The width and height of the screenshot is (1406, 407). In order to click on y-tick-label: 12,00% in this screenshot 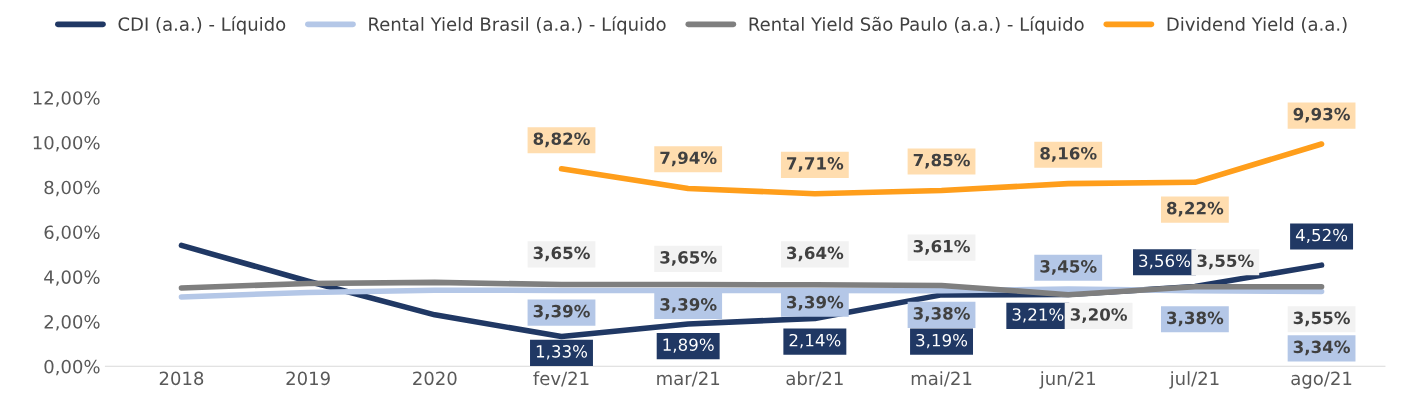, I will do `click(66, 99)`.